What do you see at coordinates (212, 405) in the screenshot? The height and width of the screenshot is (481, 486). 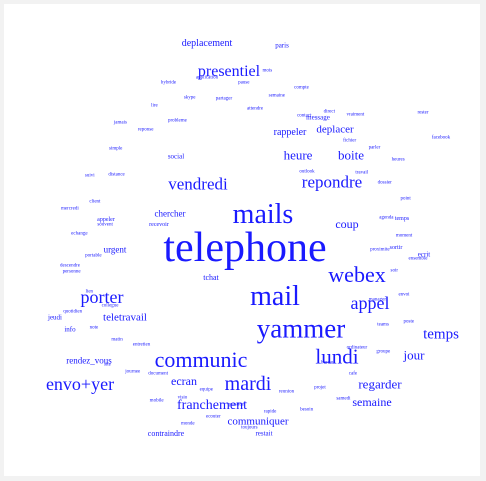 I see `cloud-word: franchement` at bounding box center [212, 405].